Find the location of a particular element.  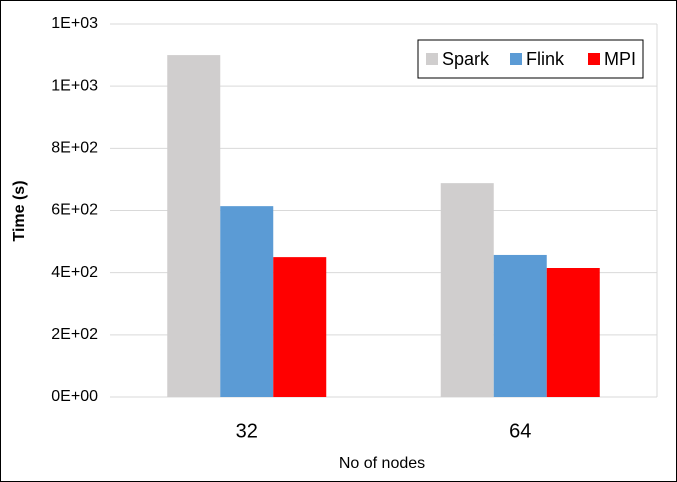

legend-label: Spark is located at coordinates (466, 59).